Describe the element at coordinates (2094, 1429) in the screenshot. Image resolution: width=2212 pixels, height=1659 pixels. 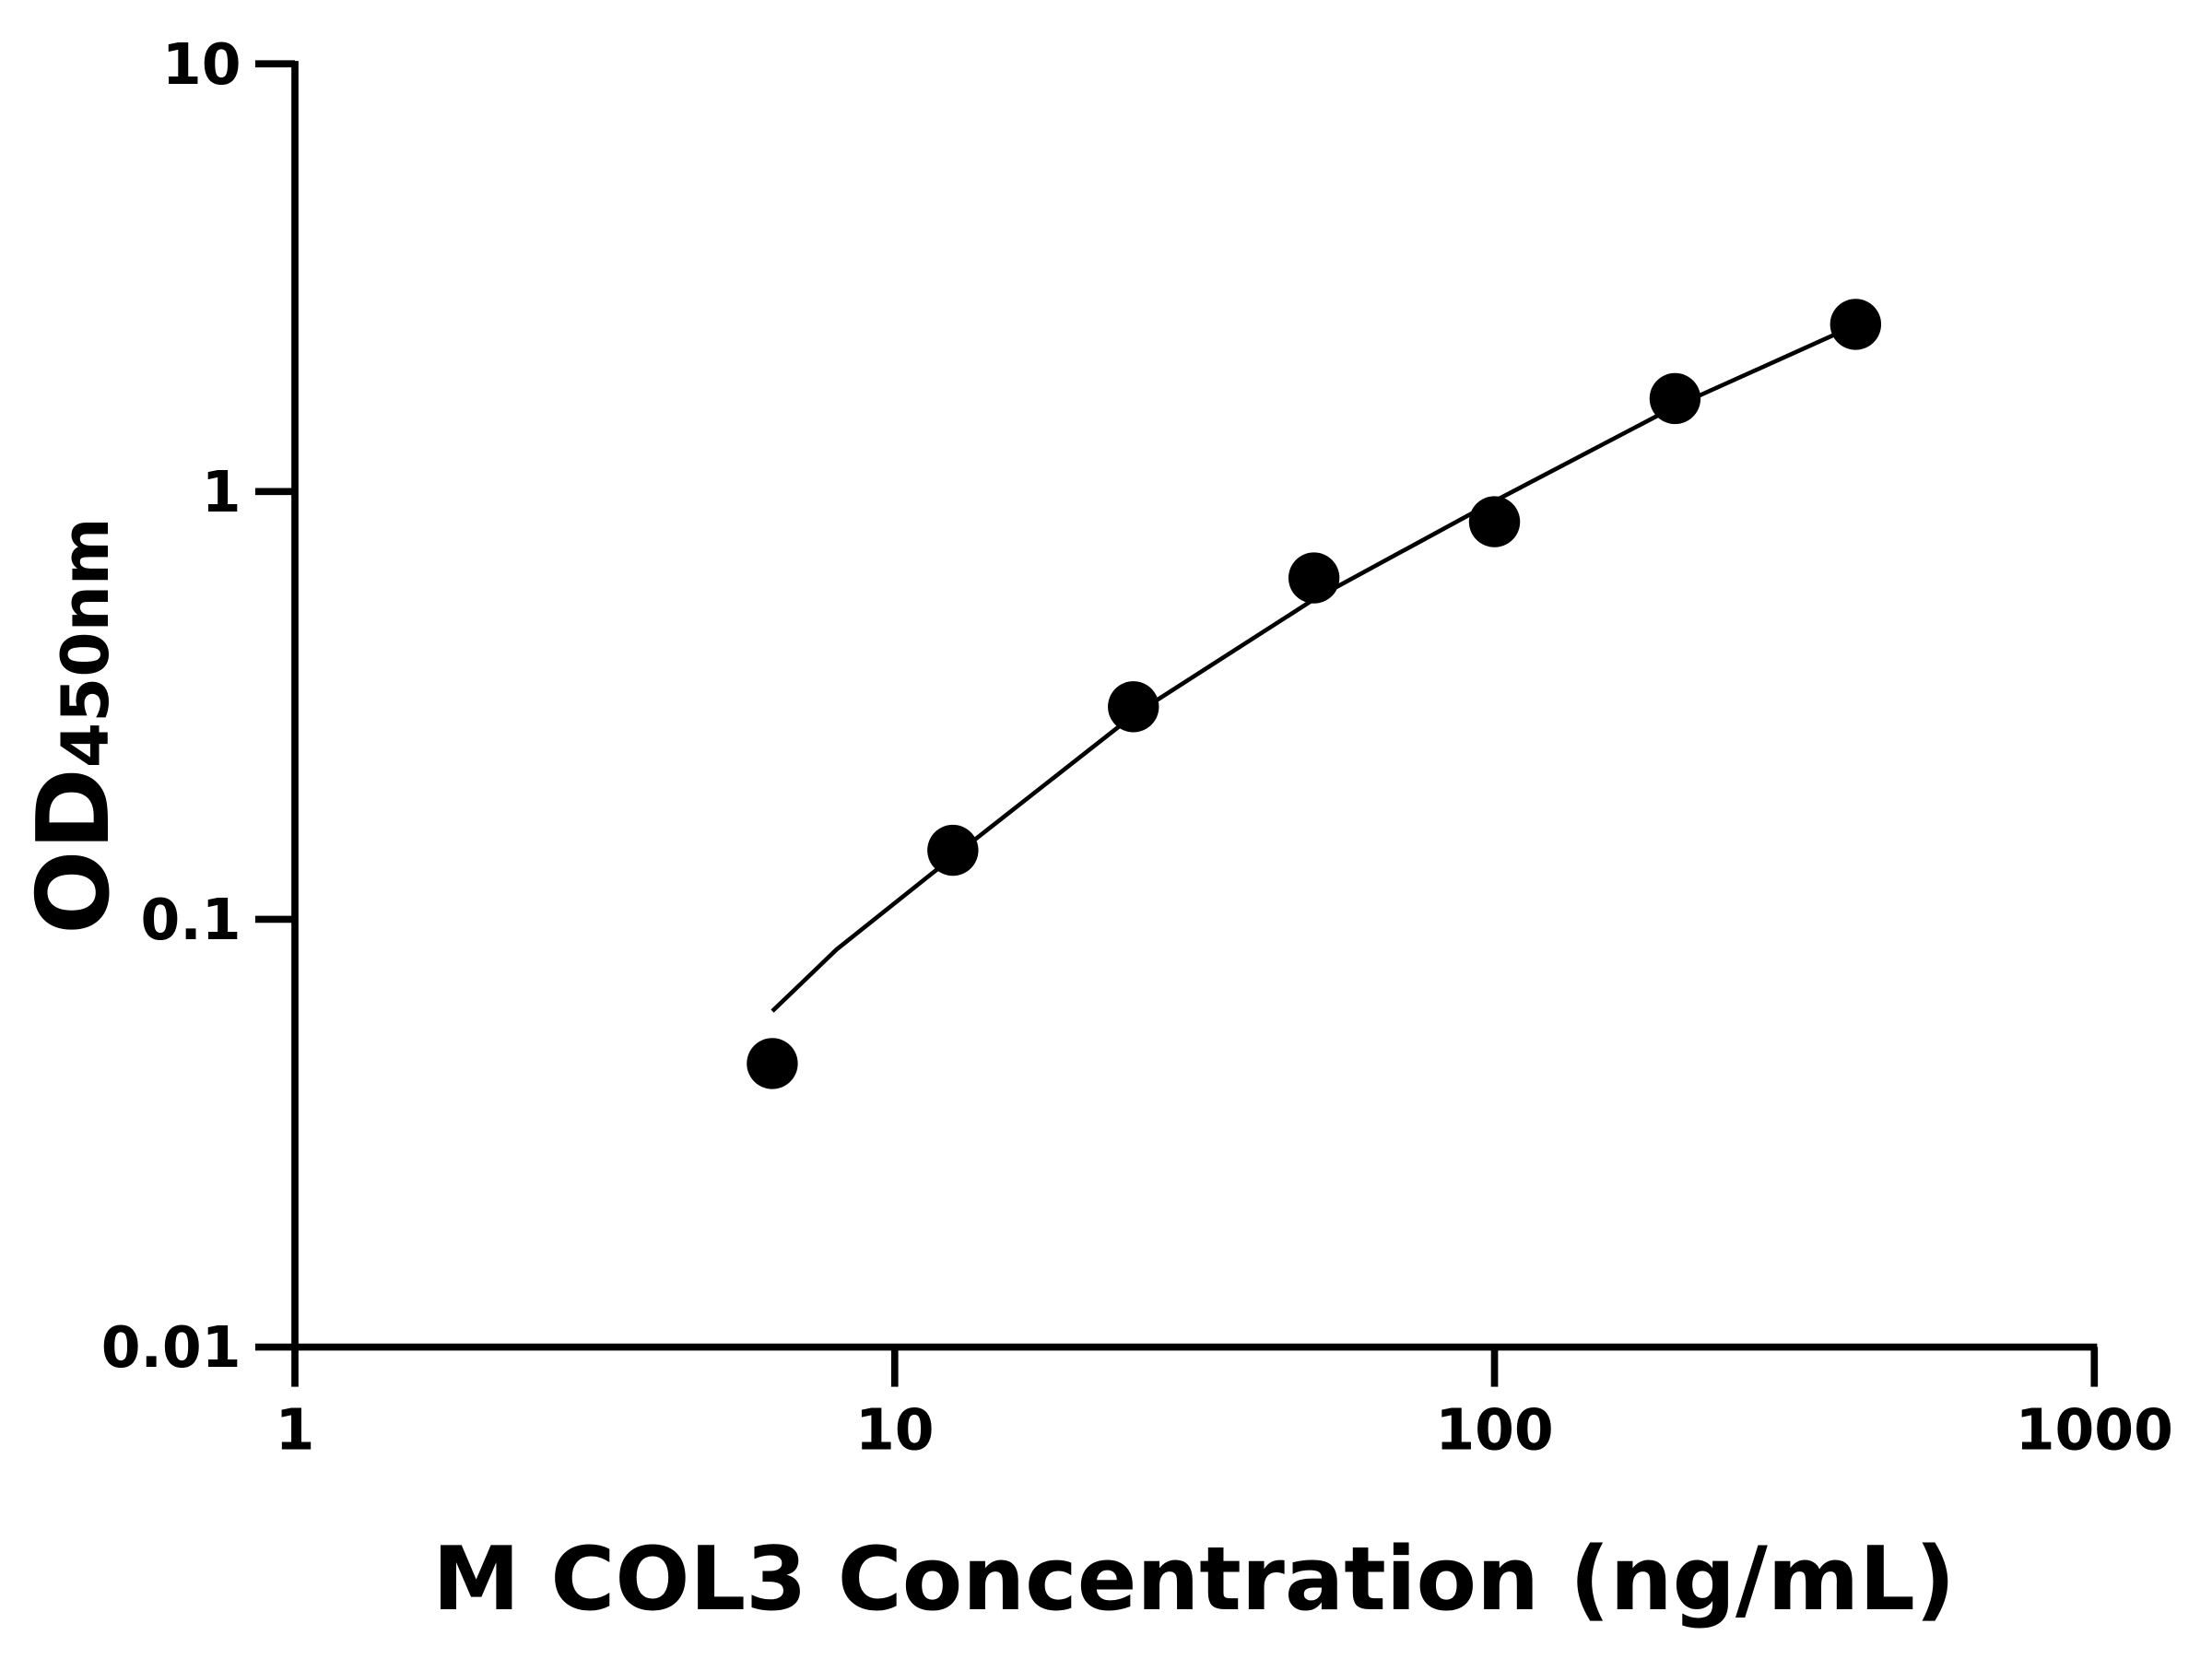
I see `x-tick-label: 1000` at that location.